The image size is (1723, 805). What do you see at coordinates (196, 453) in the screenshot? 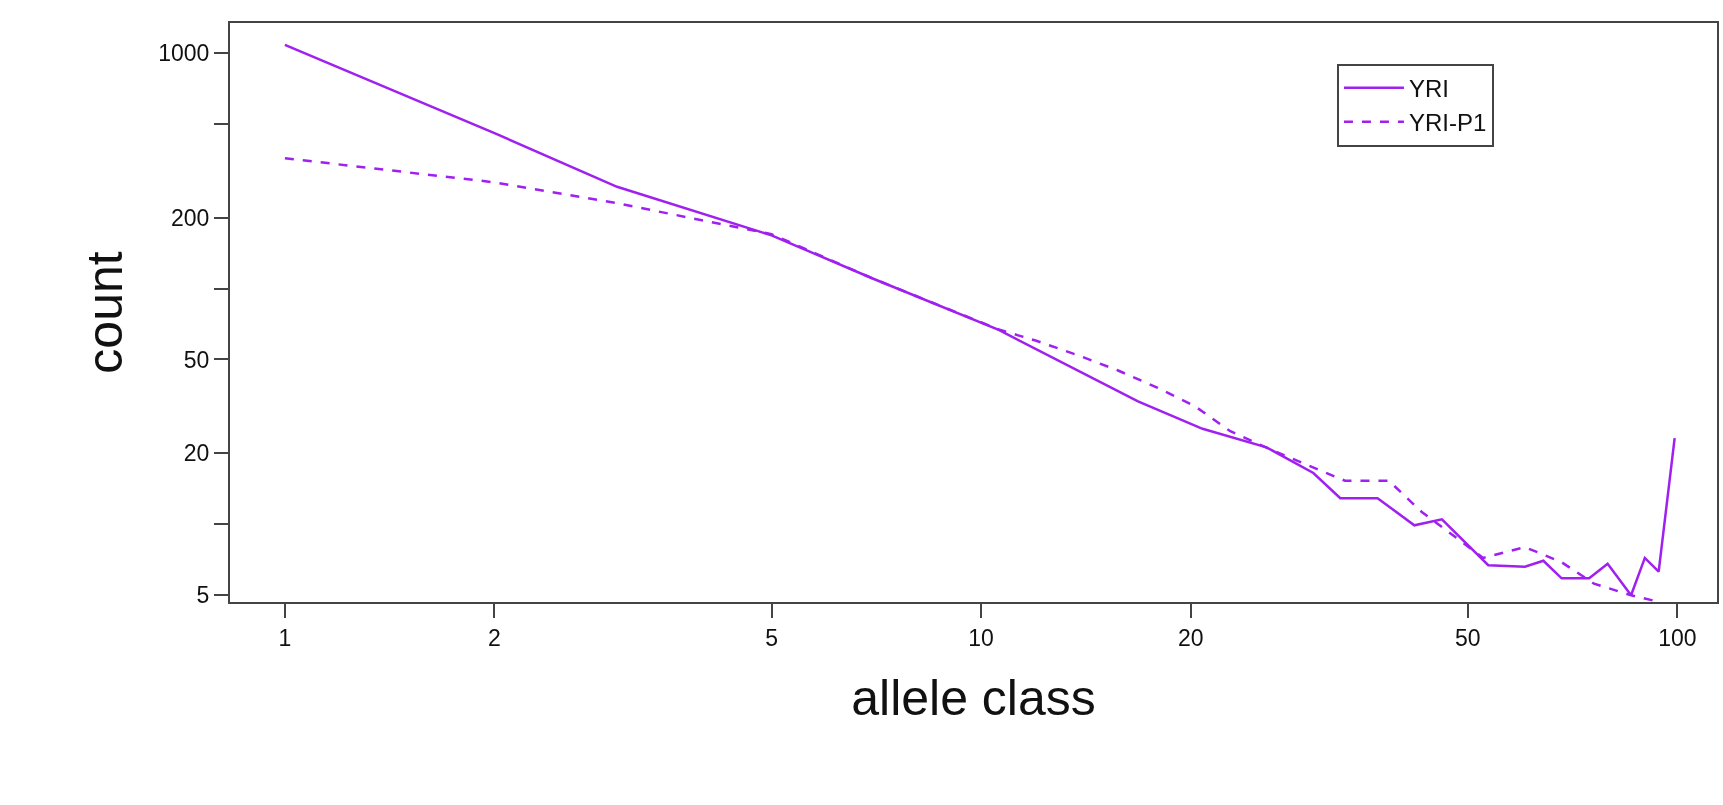
I see `y-tick-label: 20` at bounding box center [196, 453].